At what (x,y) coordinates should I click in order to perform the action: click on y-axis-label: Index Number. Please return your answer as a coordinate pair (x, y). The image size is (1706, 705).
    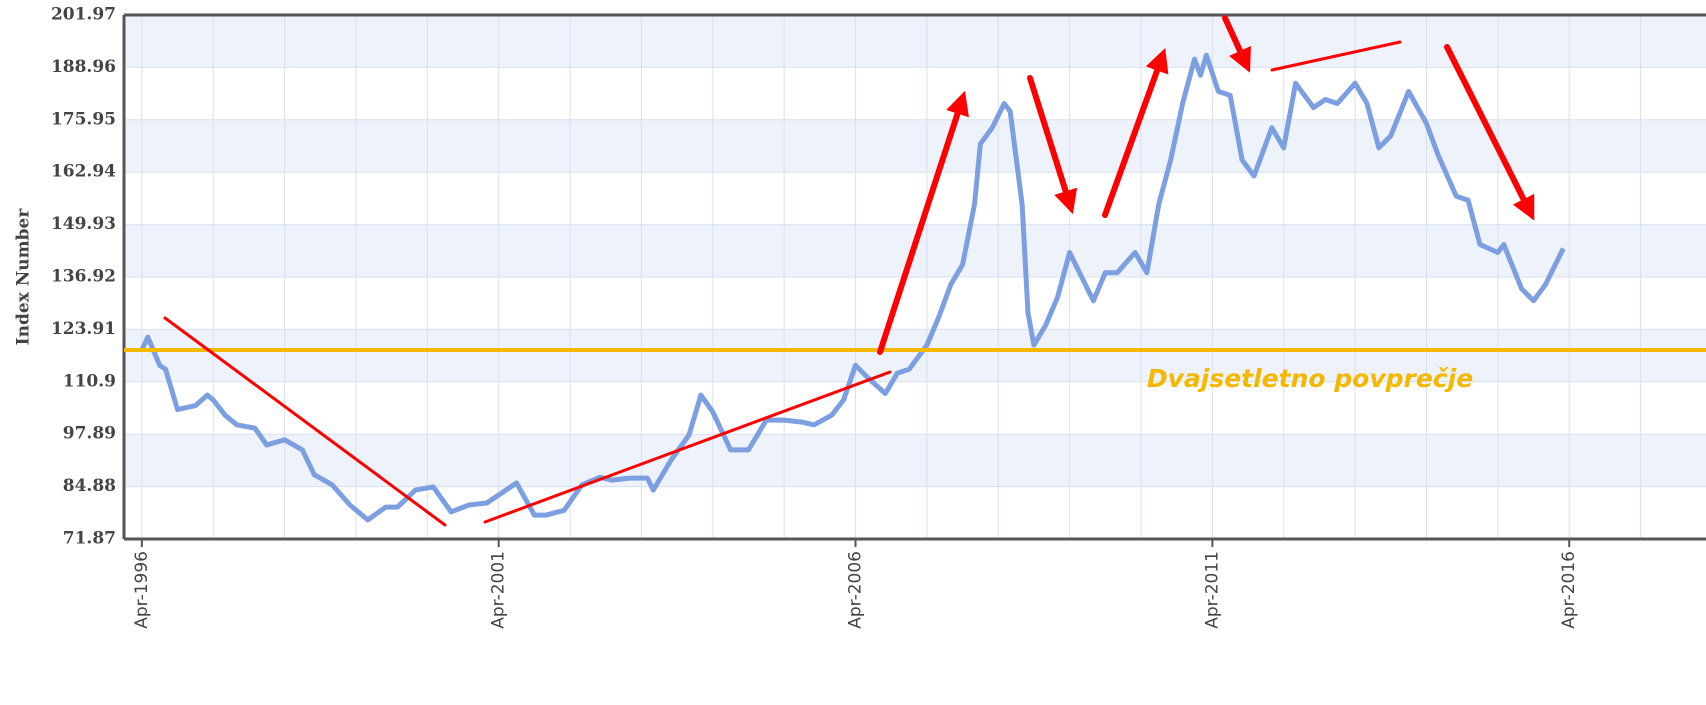
    Looking at the image, I should click on (24, 277).